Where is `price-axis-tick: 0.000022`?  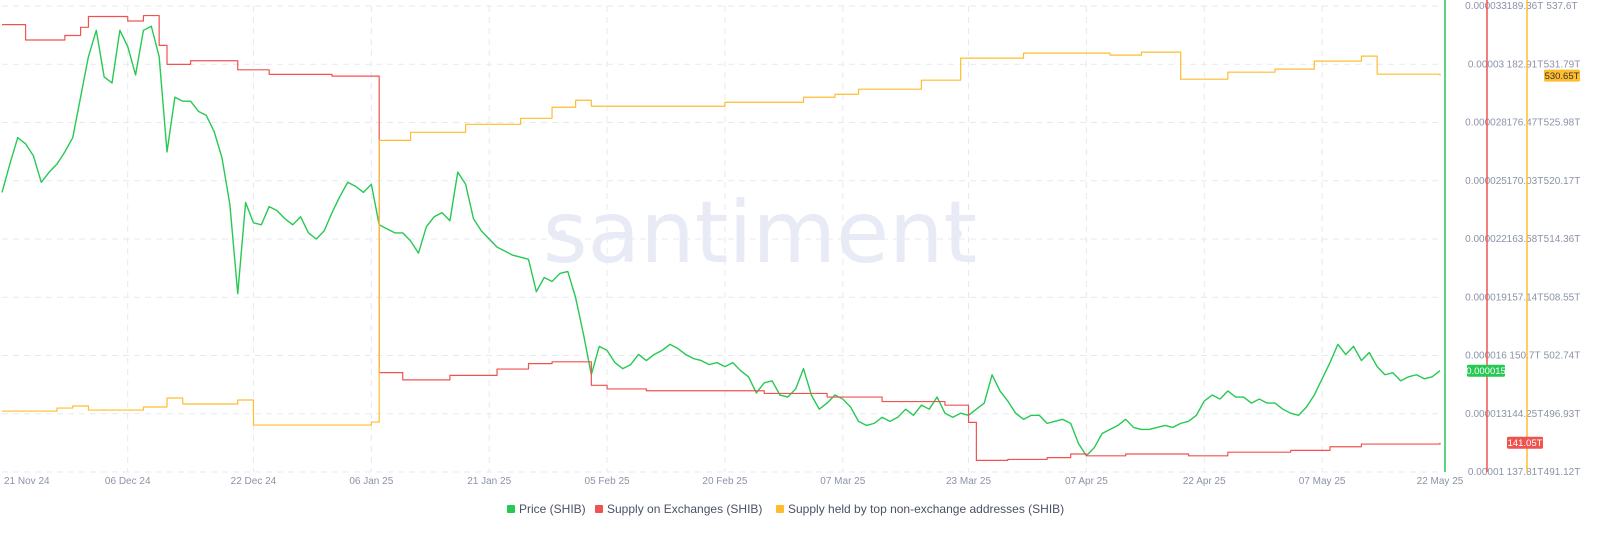 price-axis-tick: 0.000022 is located at coordinates (1486, 239).